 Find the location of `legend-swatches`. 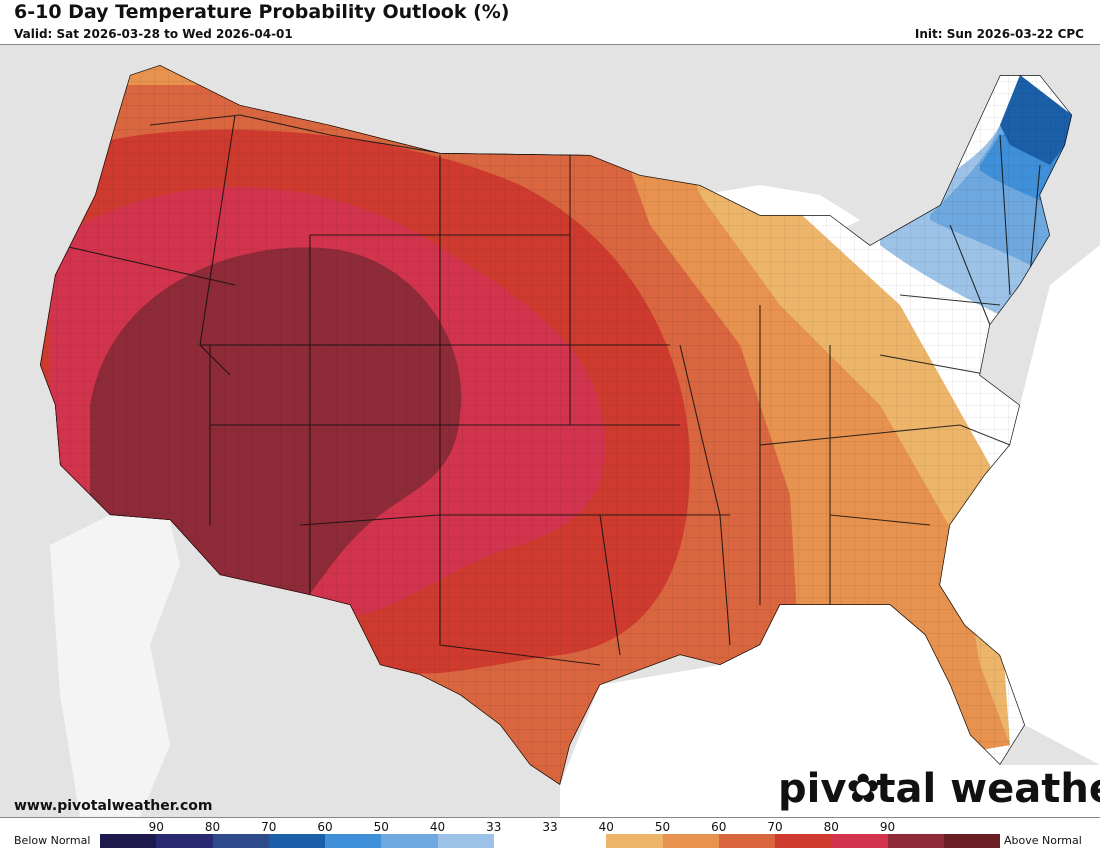

legend-swatches is located at coordinates (550, 841).